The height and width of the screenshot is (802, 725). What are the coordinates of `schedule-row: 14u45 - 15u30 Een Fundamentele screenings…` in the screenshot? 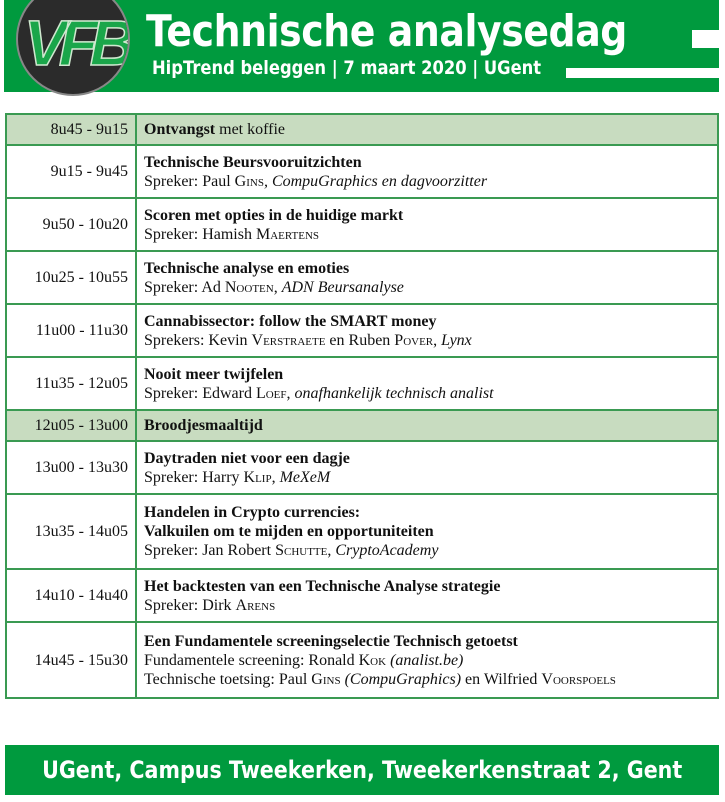 It's located at (362, 660).